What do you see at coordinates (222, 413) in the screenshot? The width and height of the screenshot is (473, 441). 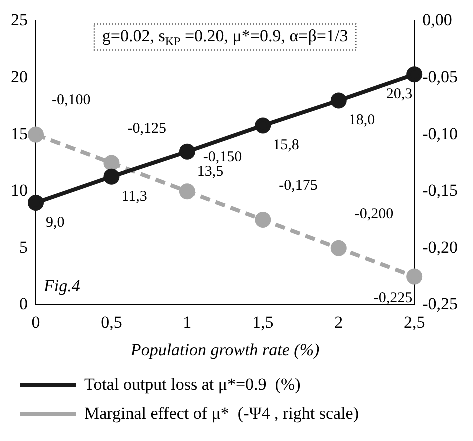 I see `legend-label: Marginal effect of μ* (-Ψ4 , right scale)` at bounding box center [222, 413].